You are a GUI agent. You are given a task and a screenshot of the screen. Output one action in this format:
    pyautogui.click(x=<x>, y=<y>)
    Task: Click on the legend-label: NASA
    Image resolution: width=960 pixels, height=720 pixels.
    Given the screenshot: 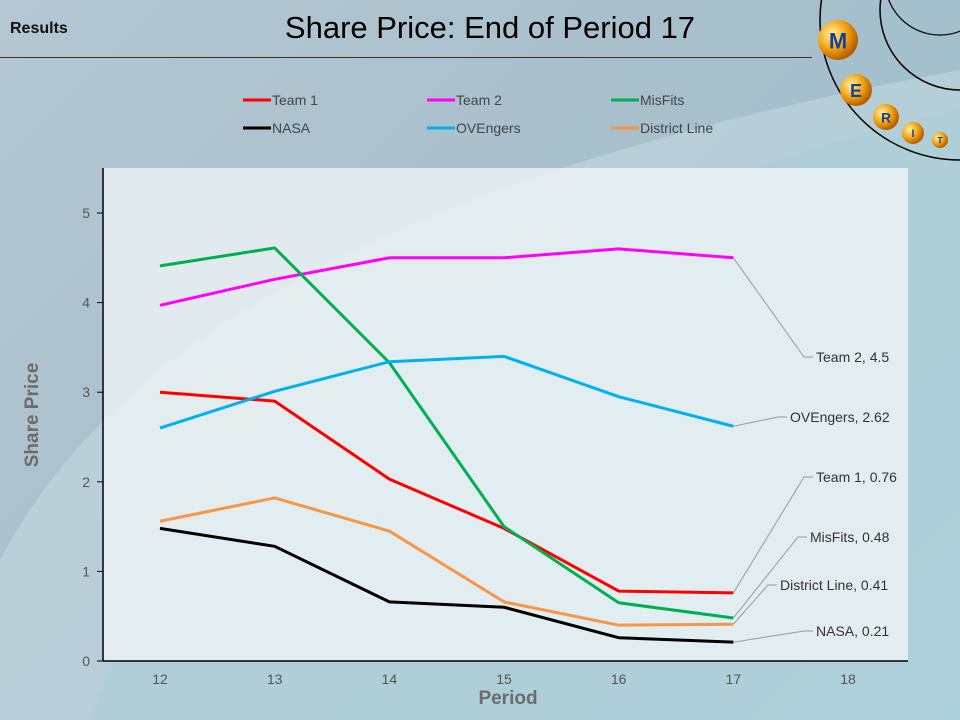 What is the action you would take?
    pyautogui.click(x=291, y=128)
    